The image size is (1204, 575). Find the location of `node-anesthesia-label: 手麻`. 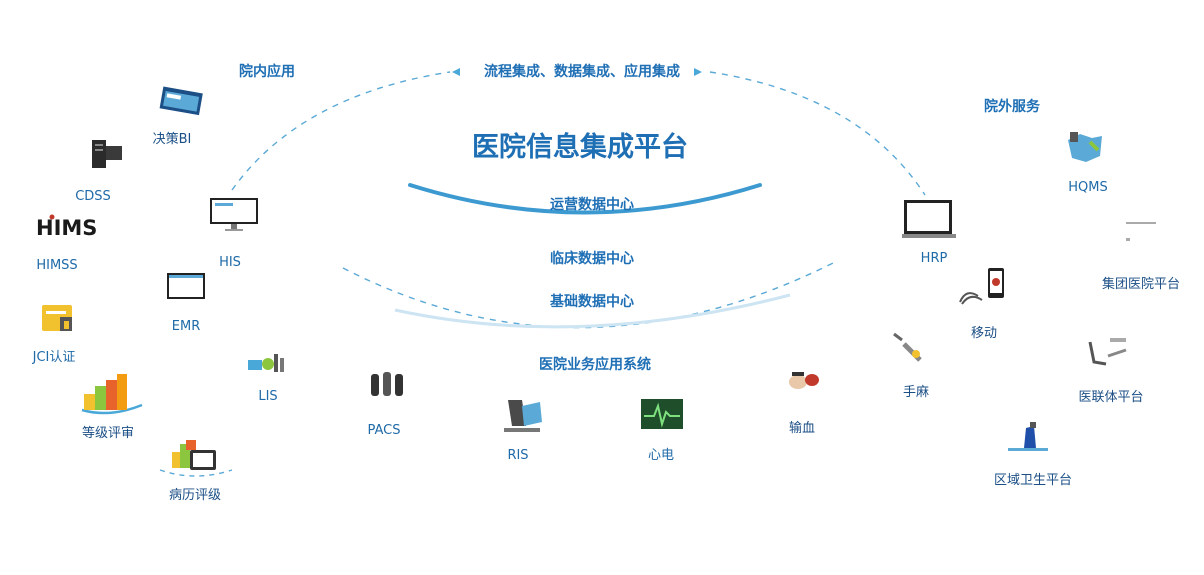

node-anesthesia-label: 手麻 is located at coordinates (916, 392).